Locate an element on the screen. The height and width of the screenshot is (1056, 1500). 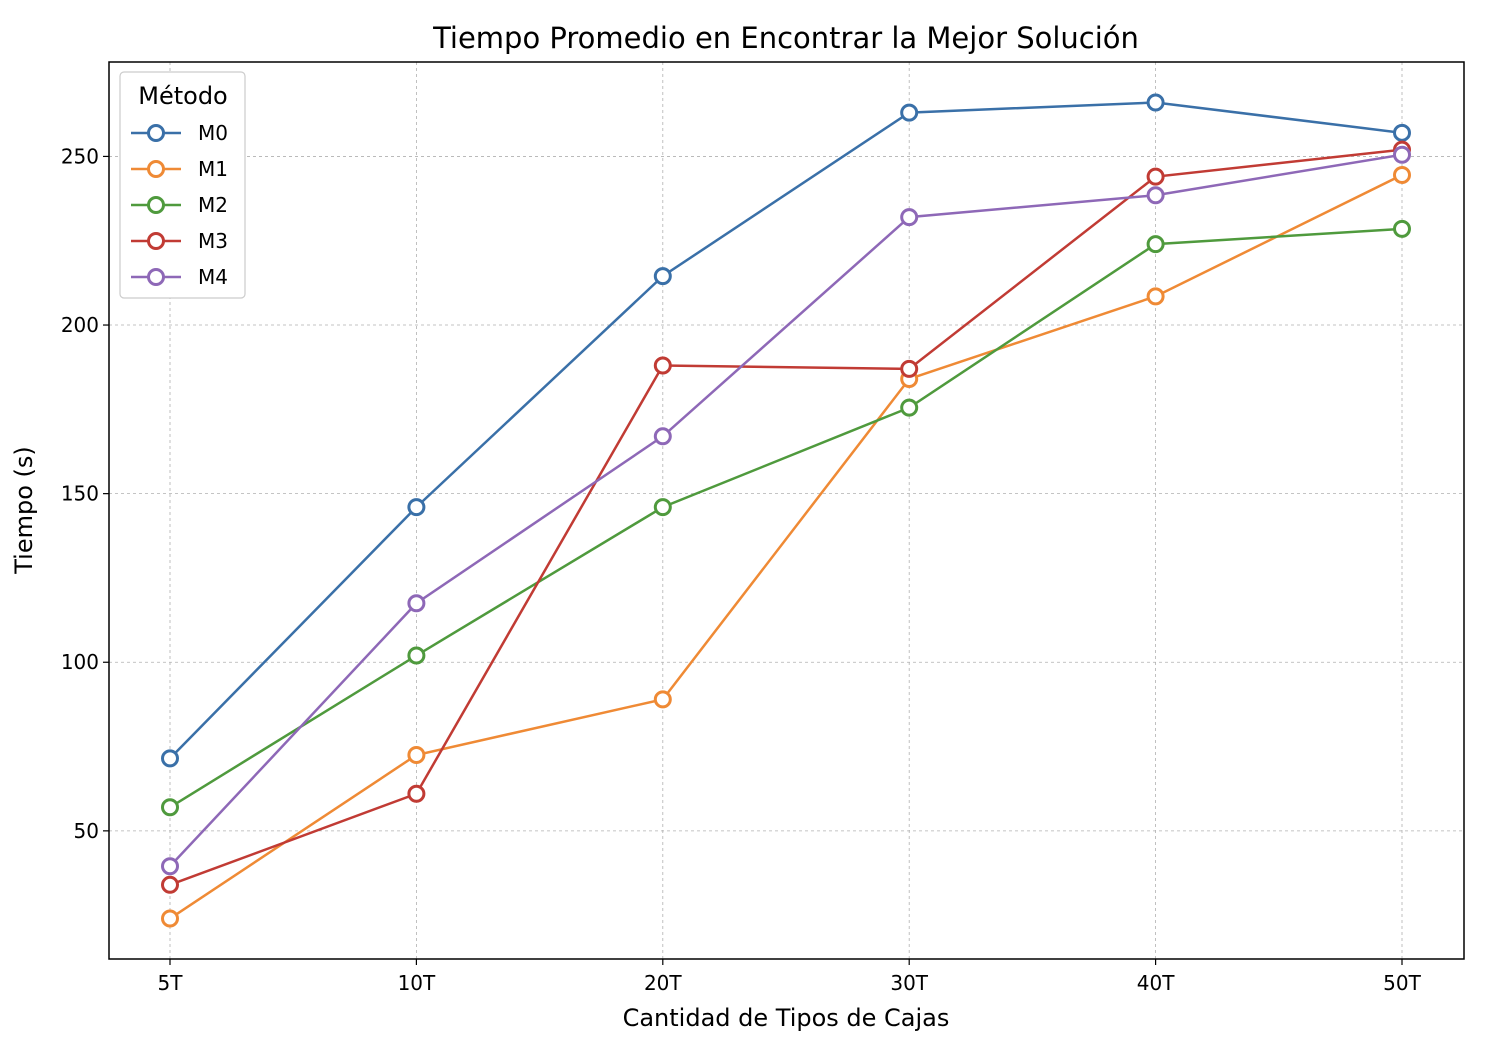
x-axis-label: Cantidad de Tipos de Cajas is located at coordinates (786, 1018).